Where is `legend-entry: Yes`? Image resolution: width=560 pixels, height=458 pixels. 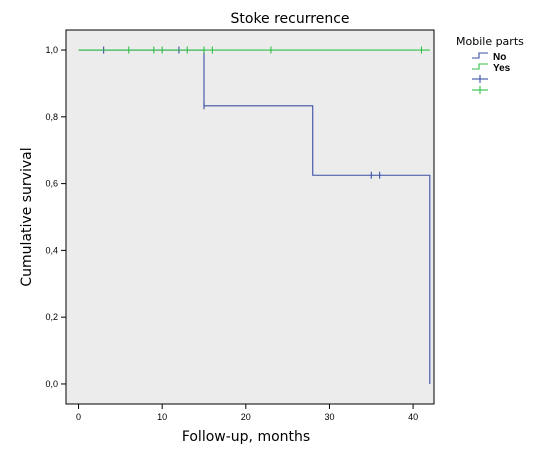
legend-entry: Yes is located at coordinates (491, 68).